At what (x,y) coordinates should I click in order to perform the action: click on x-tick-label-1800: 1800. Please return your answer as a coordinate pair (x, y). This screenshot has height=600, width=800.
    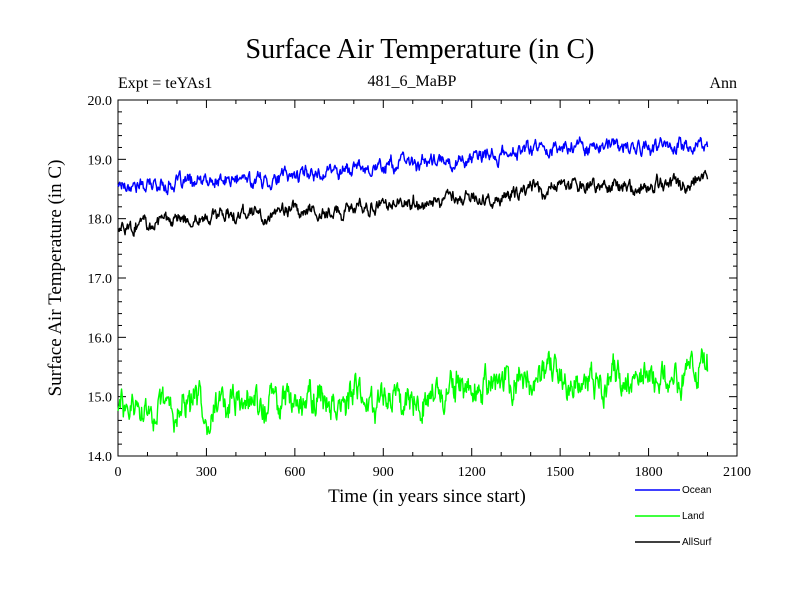
    Looking at the image, I should click on (649, 472).